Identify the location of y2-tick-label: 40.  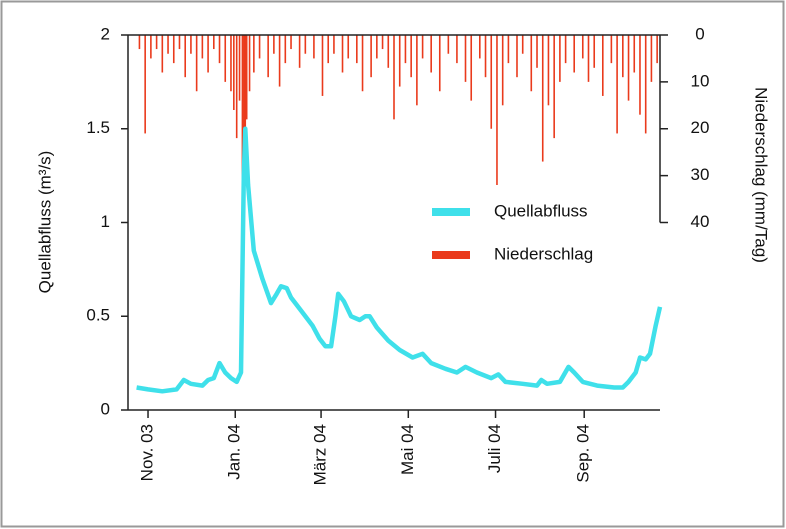
(700, 221).